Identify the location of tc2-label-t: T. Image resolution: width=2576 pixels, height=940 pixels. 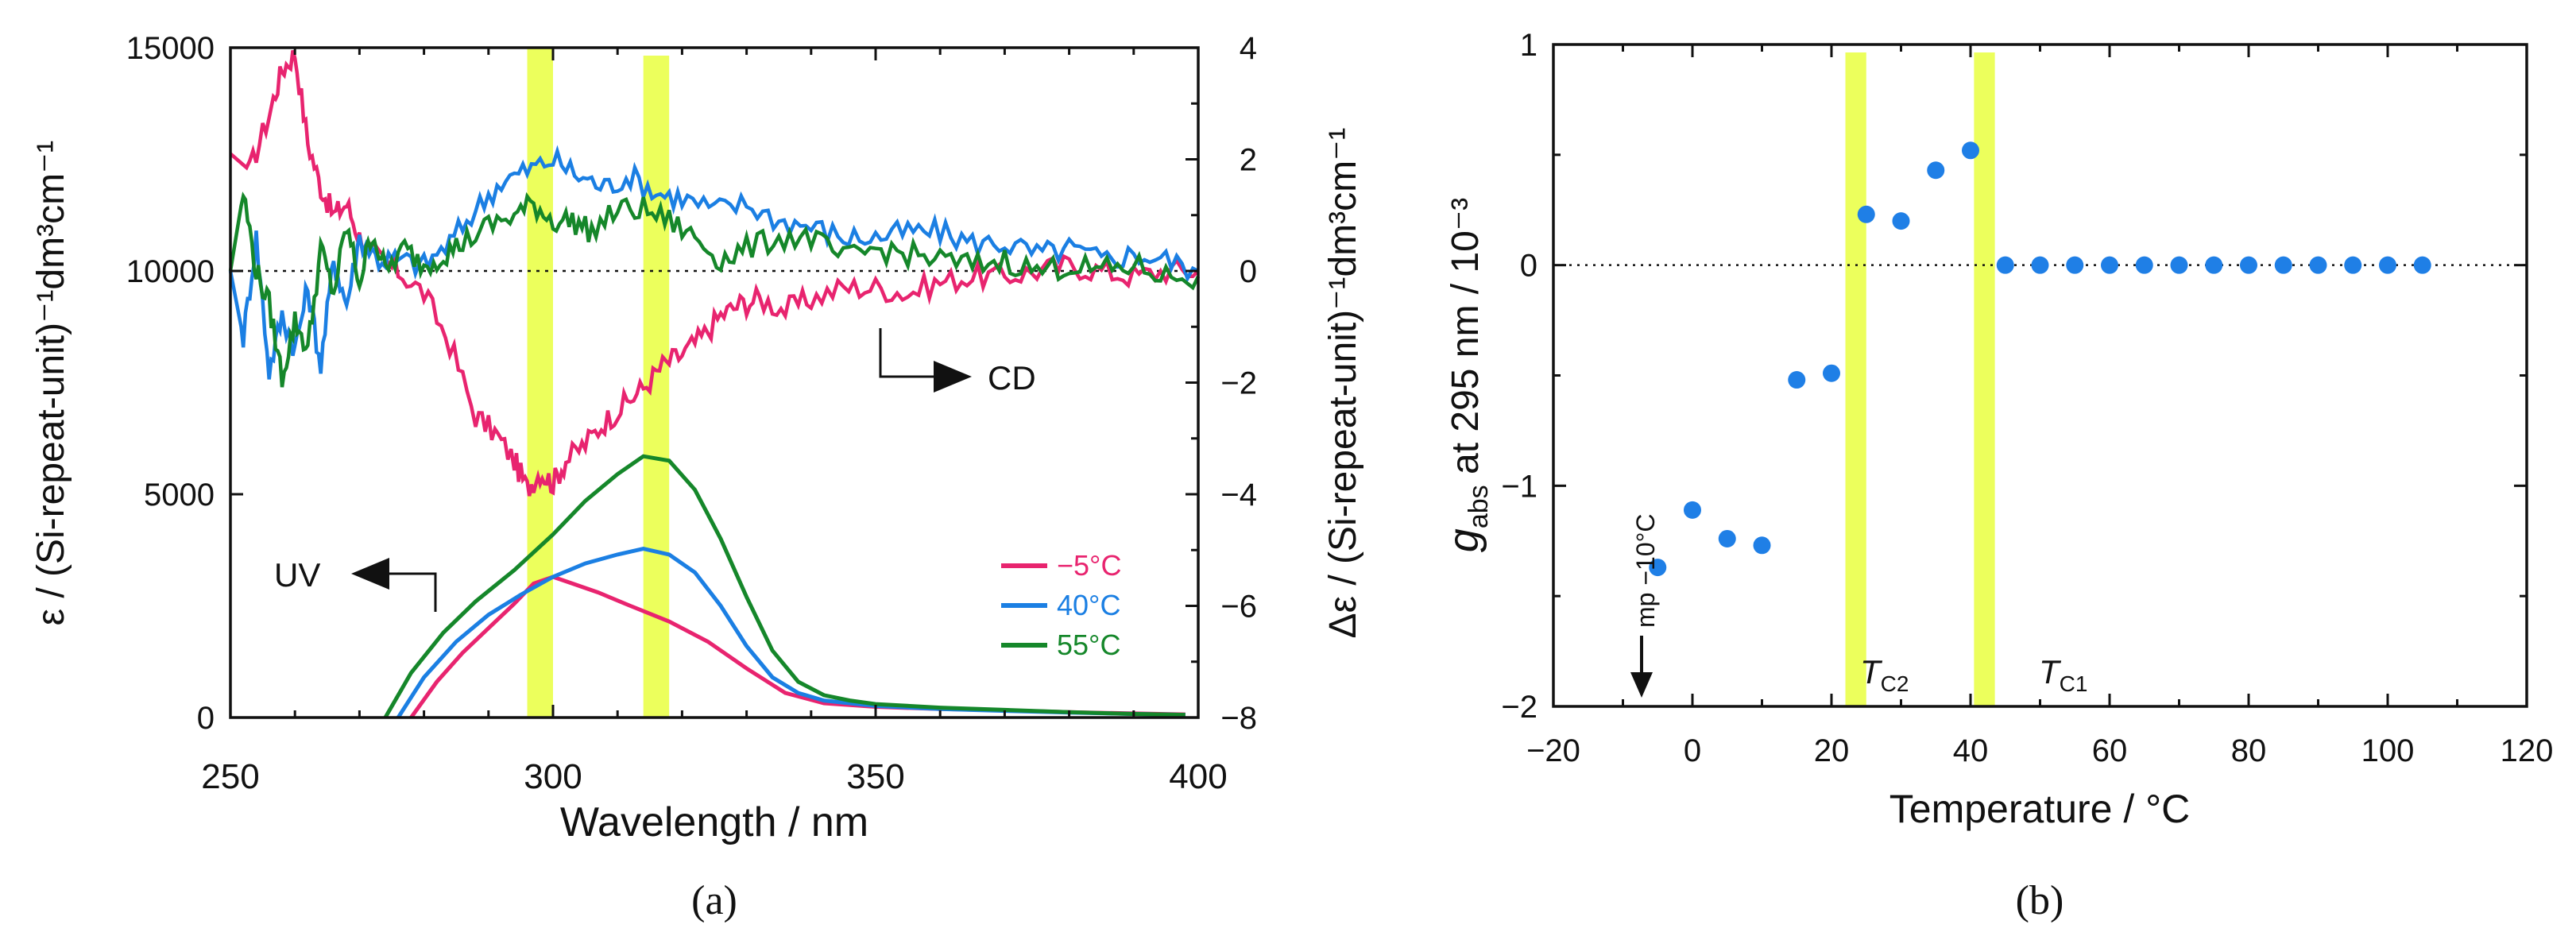
(1871, 671).